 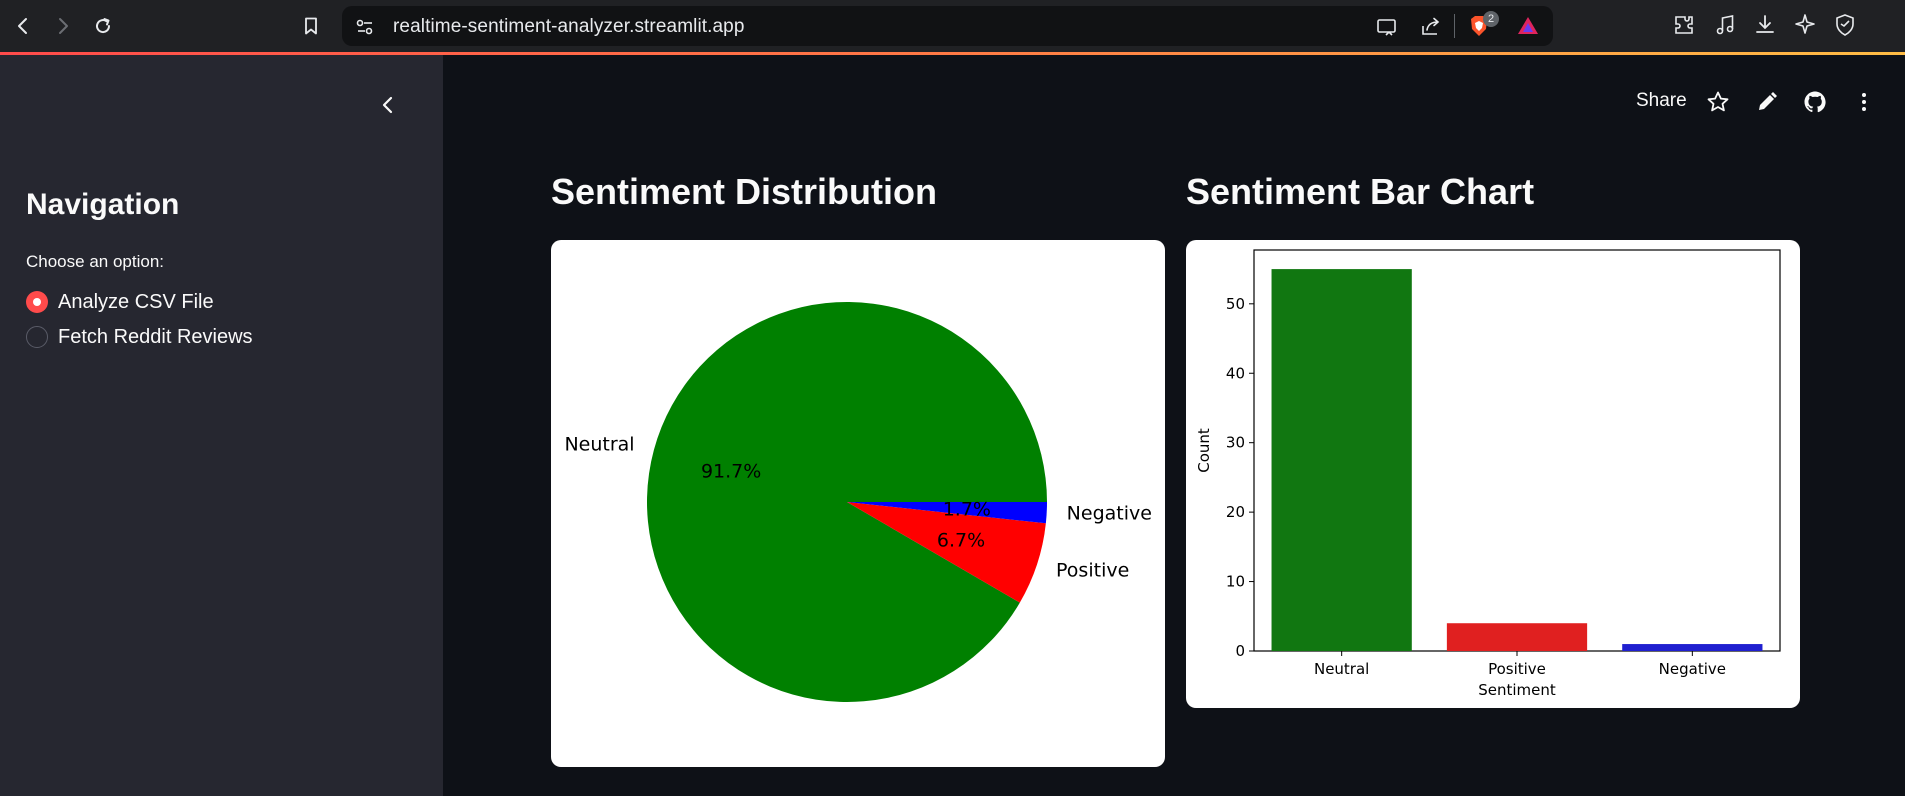 I want to click on collapse-sidebar-icon, so click(x=388, y=105).